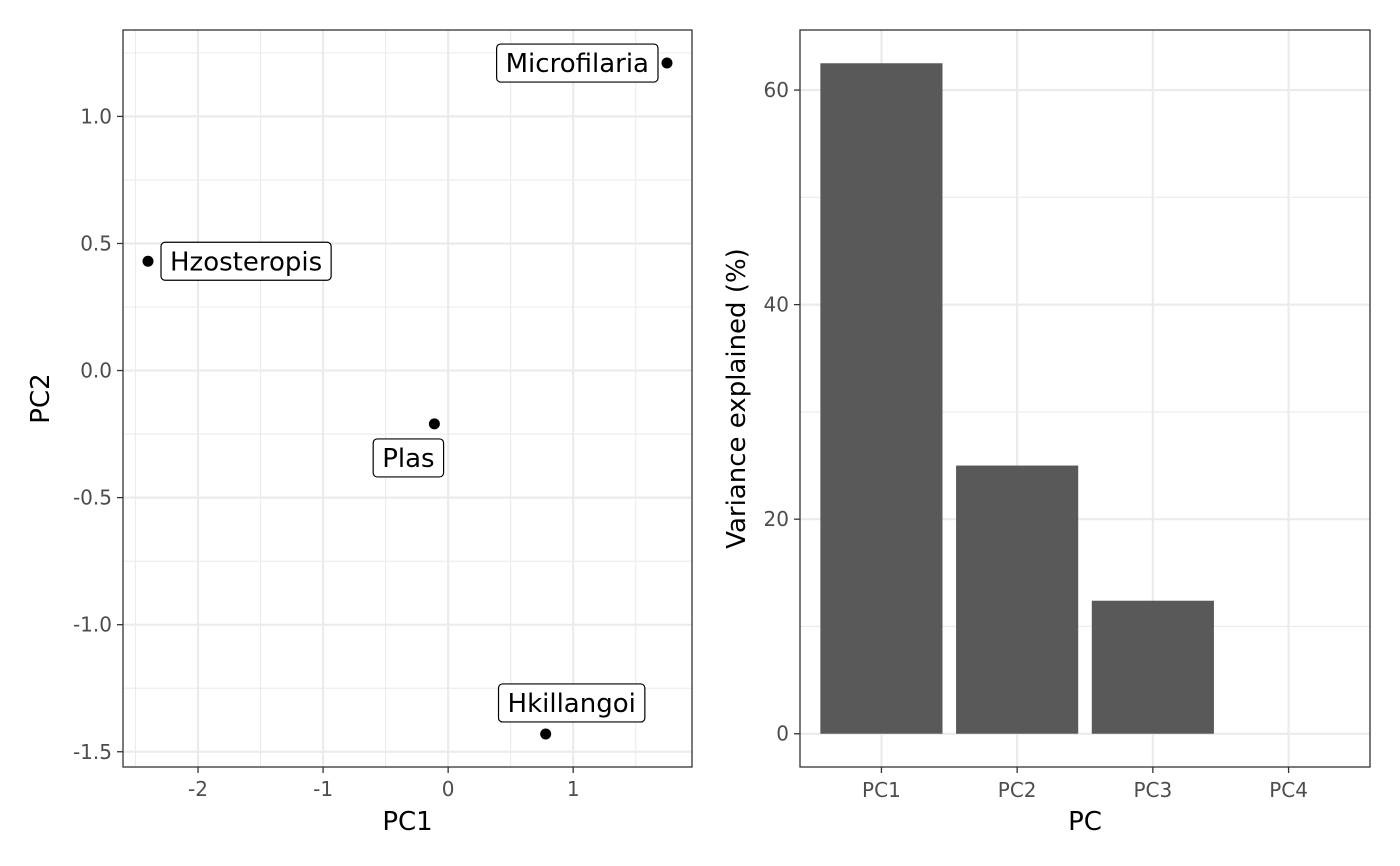 This screenshot has height=866, width=1400. Describe the element at coordinates (41, 398) in the screenshot. I see `y-axis-title: PC2` at that location.